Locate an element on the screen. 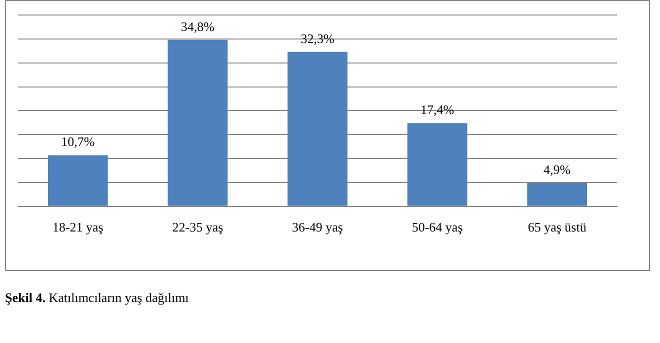 This screenshot has width=660, height=343. x-tick-label: 65 yaş üstü is located at coordinates (557, 227).